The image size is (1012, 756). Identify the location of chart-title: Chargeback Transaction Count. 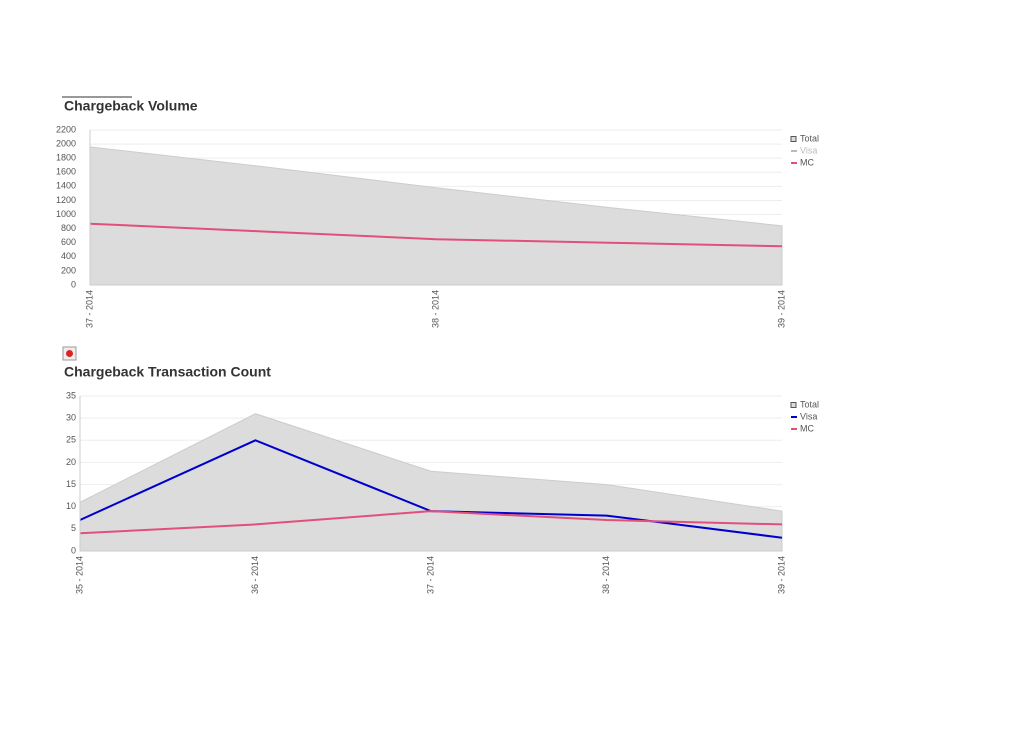
(167, 372).